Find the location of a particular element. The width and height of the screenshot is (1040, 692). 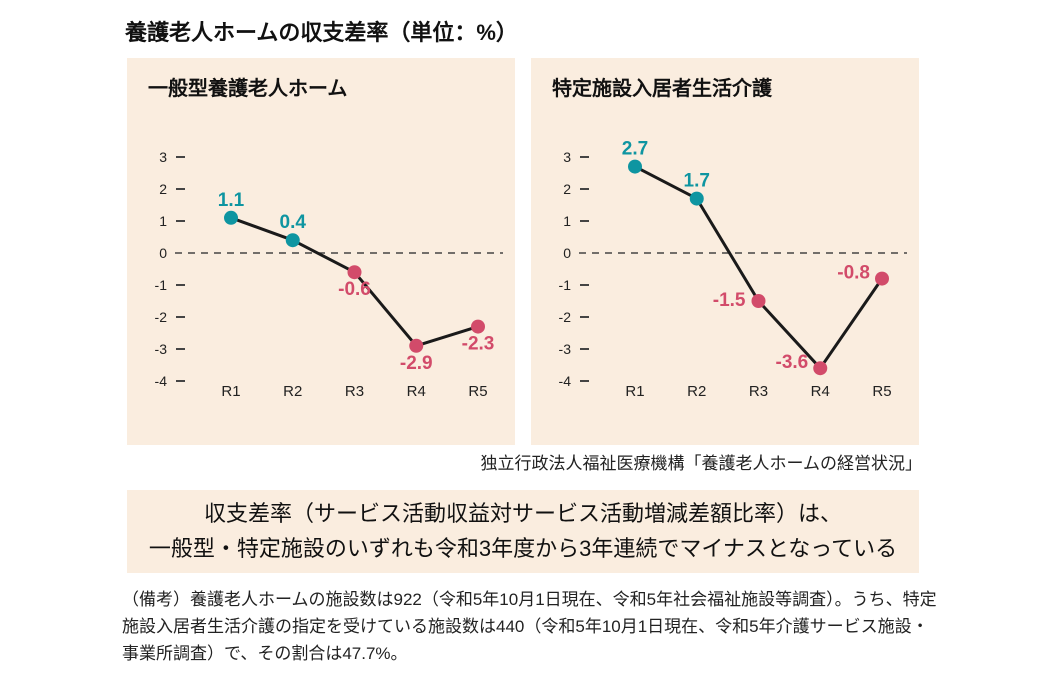

highlight-text-line2: 一般型・特定施設のいずれも令和3年度から3年連続でマイナスとなっている is located at coordinates (523, 548).